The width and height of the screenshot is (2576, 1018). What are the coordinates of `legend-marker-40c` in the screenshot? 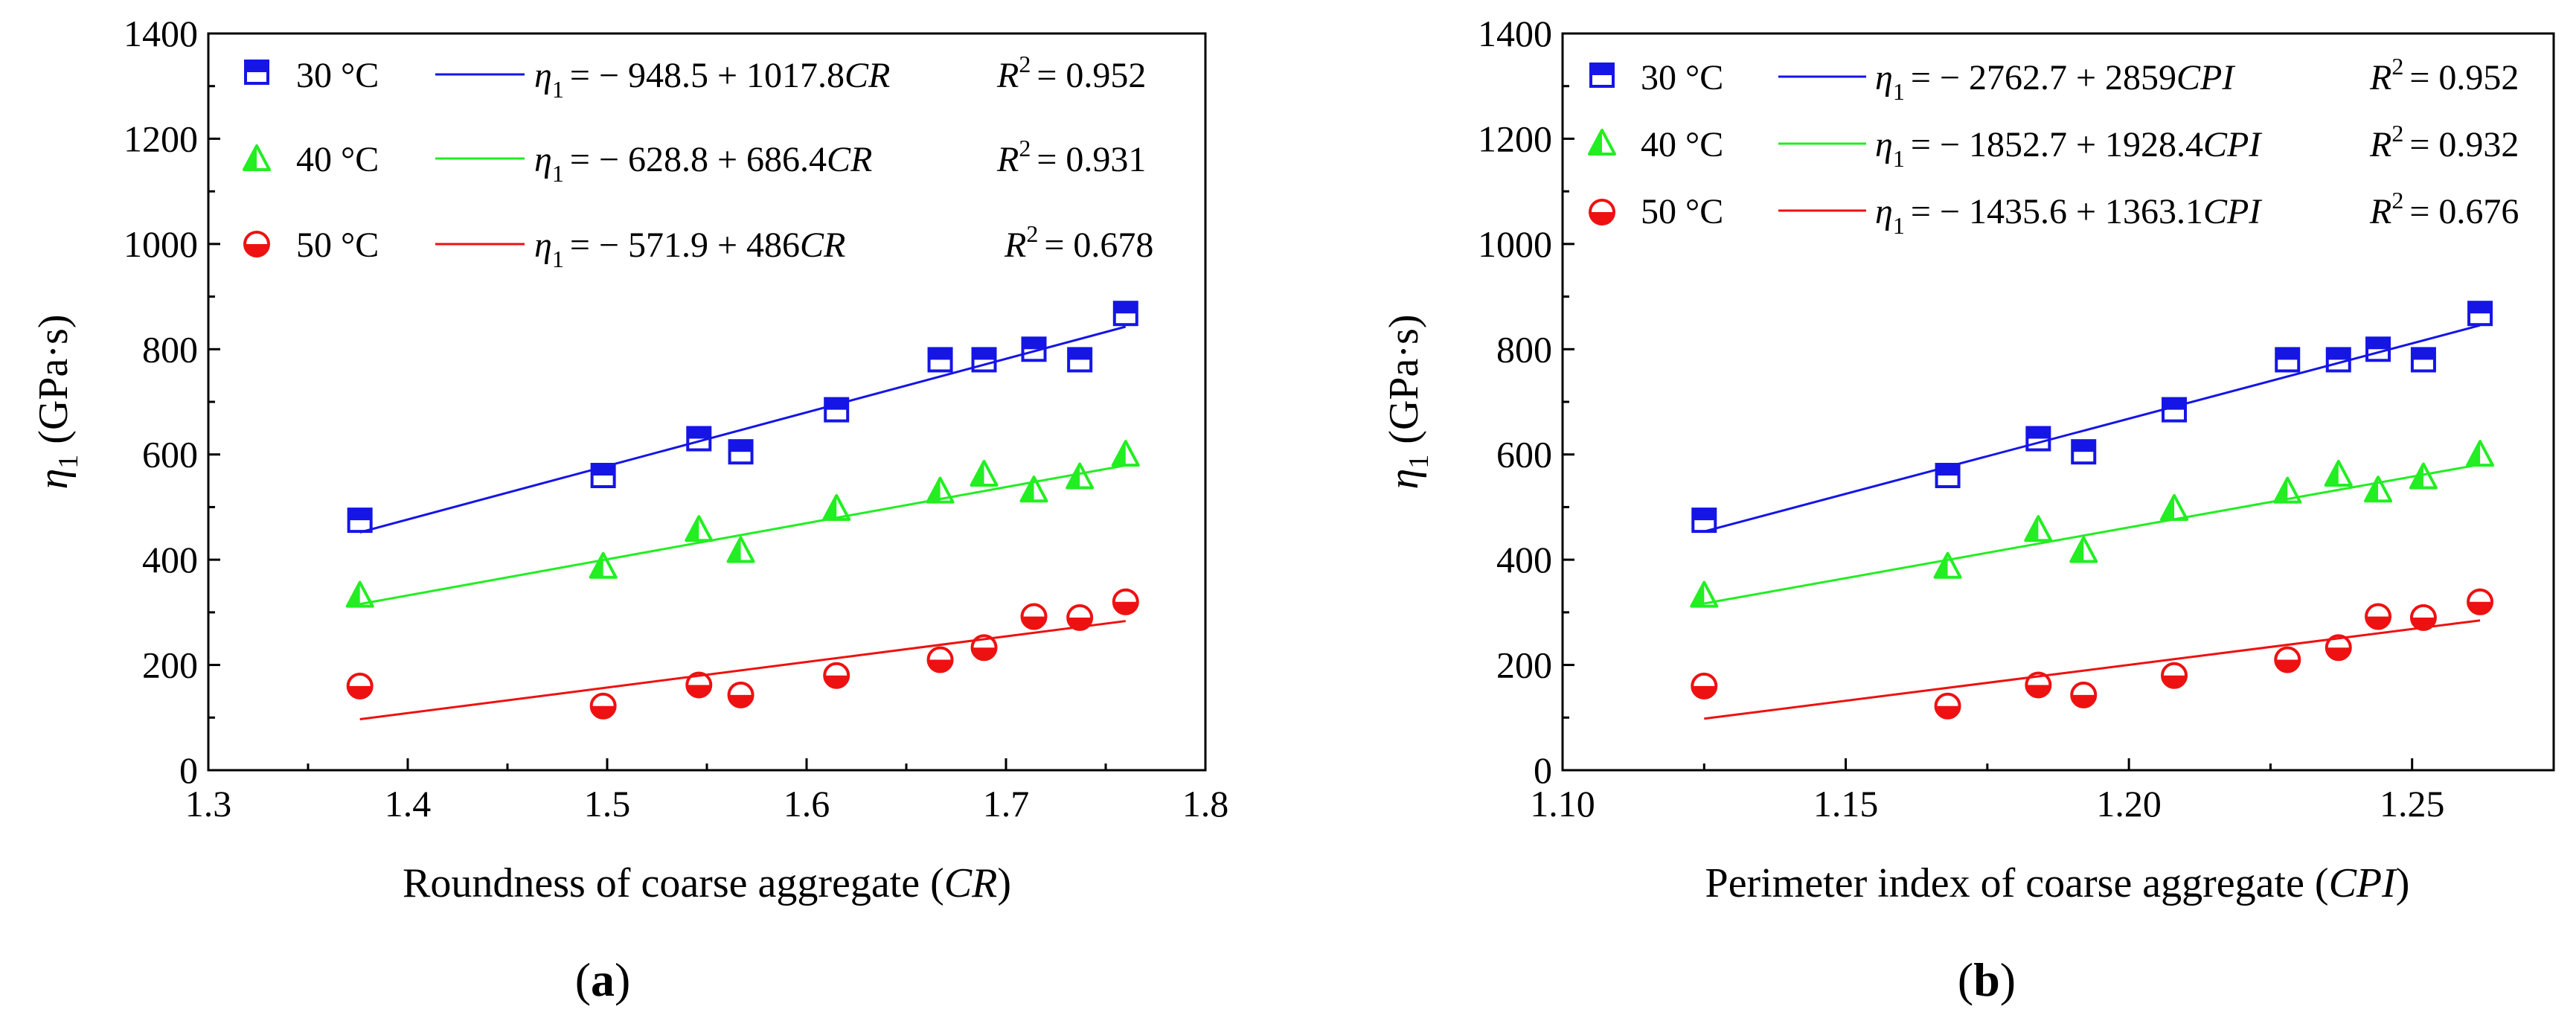 It's located at (1602, 142).